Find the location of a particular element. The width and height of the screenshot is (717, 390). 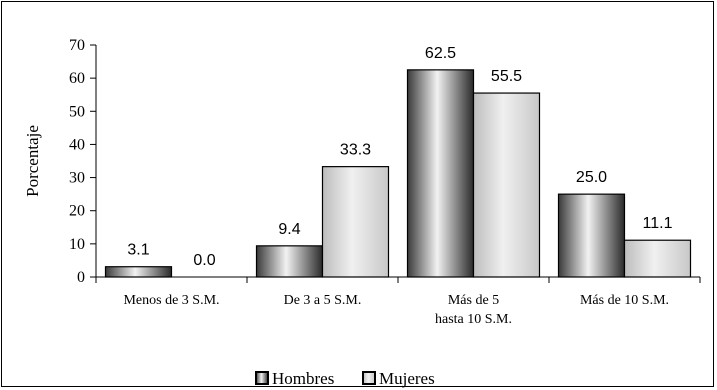

data-label: 11.1 is located at coordinates (658, 223).